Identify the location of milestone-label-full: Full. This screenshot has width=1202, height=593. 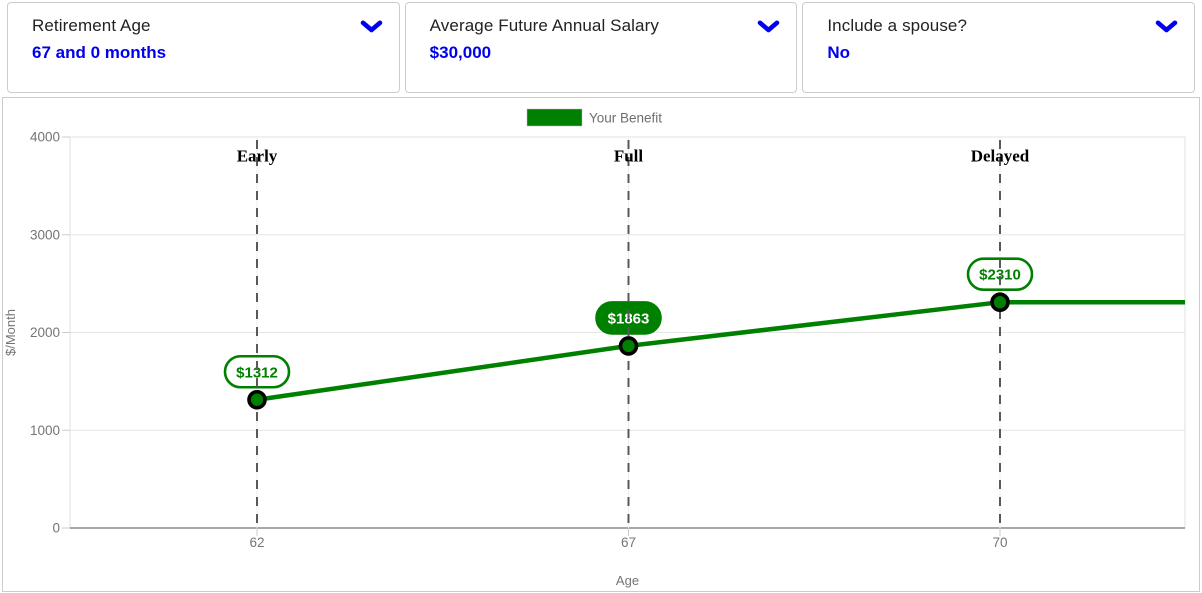
(629, 156).